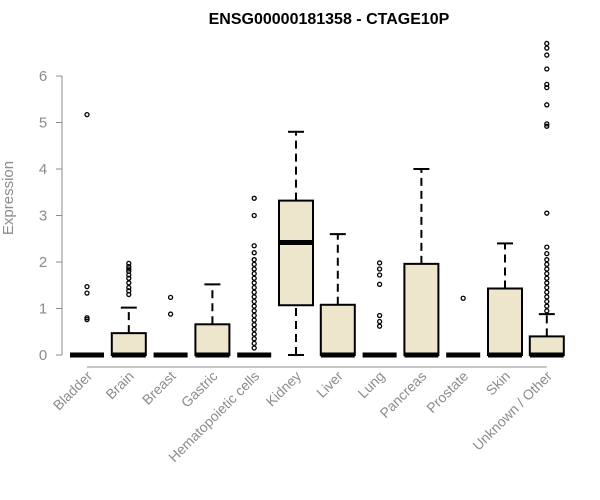 Image resolution: width=600 pixels, height=500 pixels. I want to click on x-tick-label: Brain, so click(119, 385).